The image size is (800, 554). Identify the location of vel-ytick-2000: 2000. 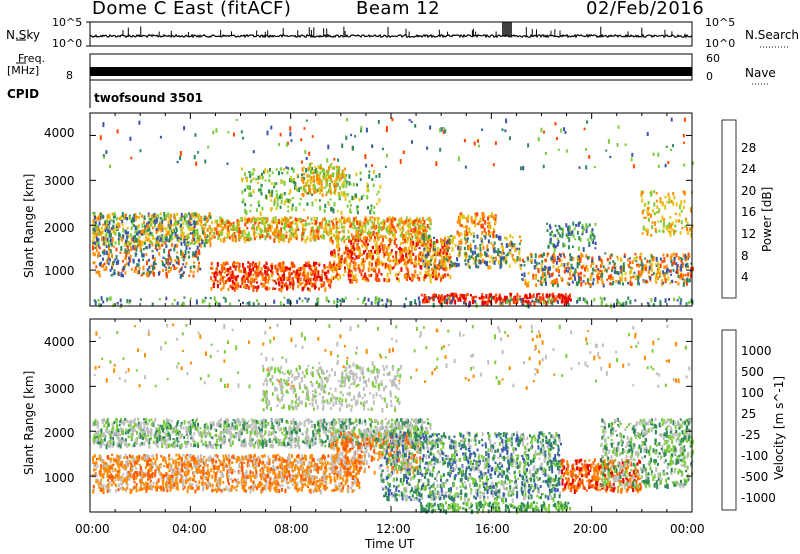
(59, 433).